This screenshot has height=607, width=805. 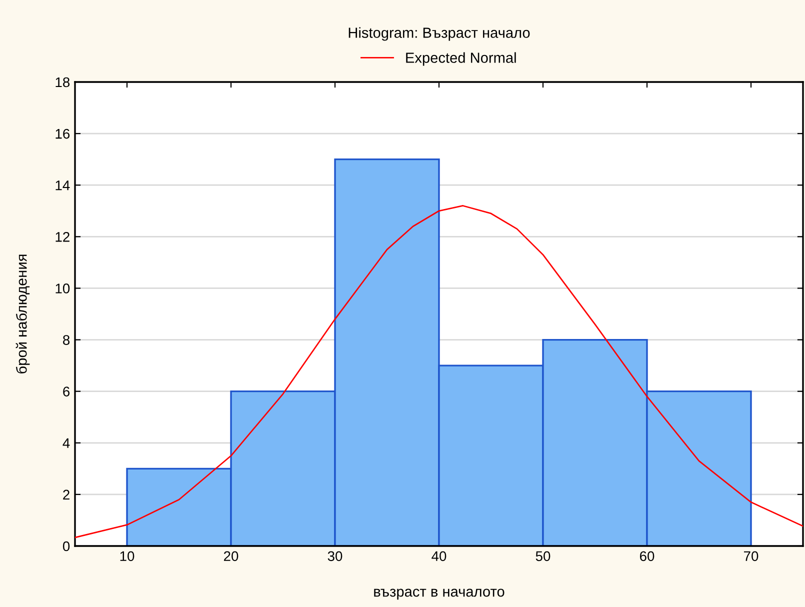 What do you see at coordinates (439, 594) in the screenshot?
I see `x-axis-title: възраст в началото` at bounding box center [439, 594].